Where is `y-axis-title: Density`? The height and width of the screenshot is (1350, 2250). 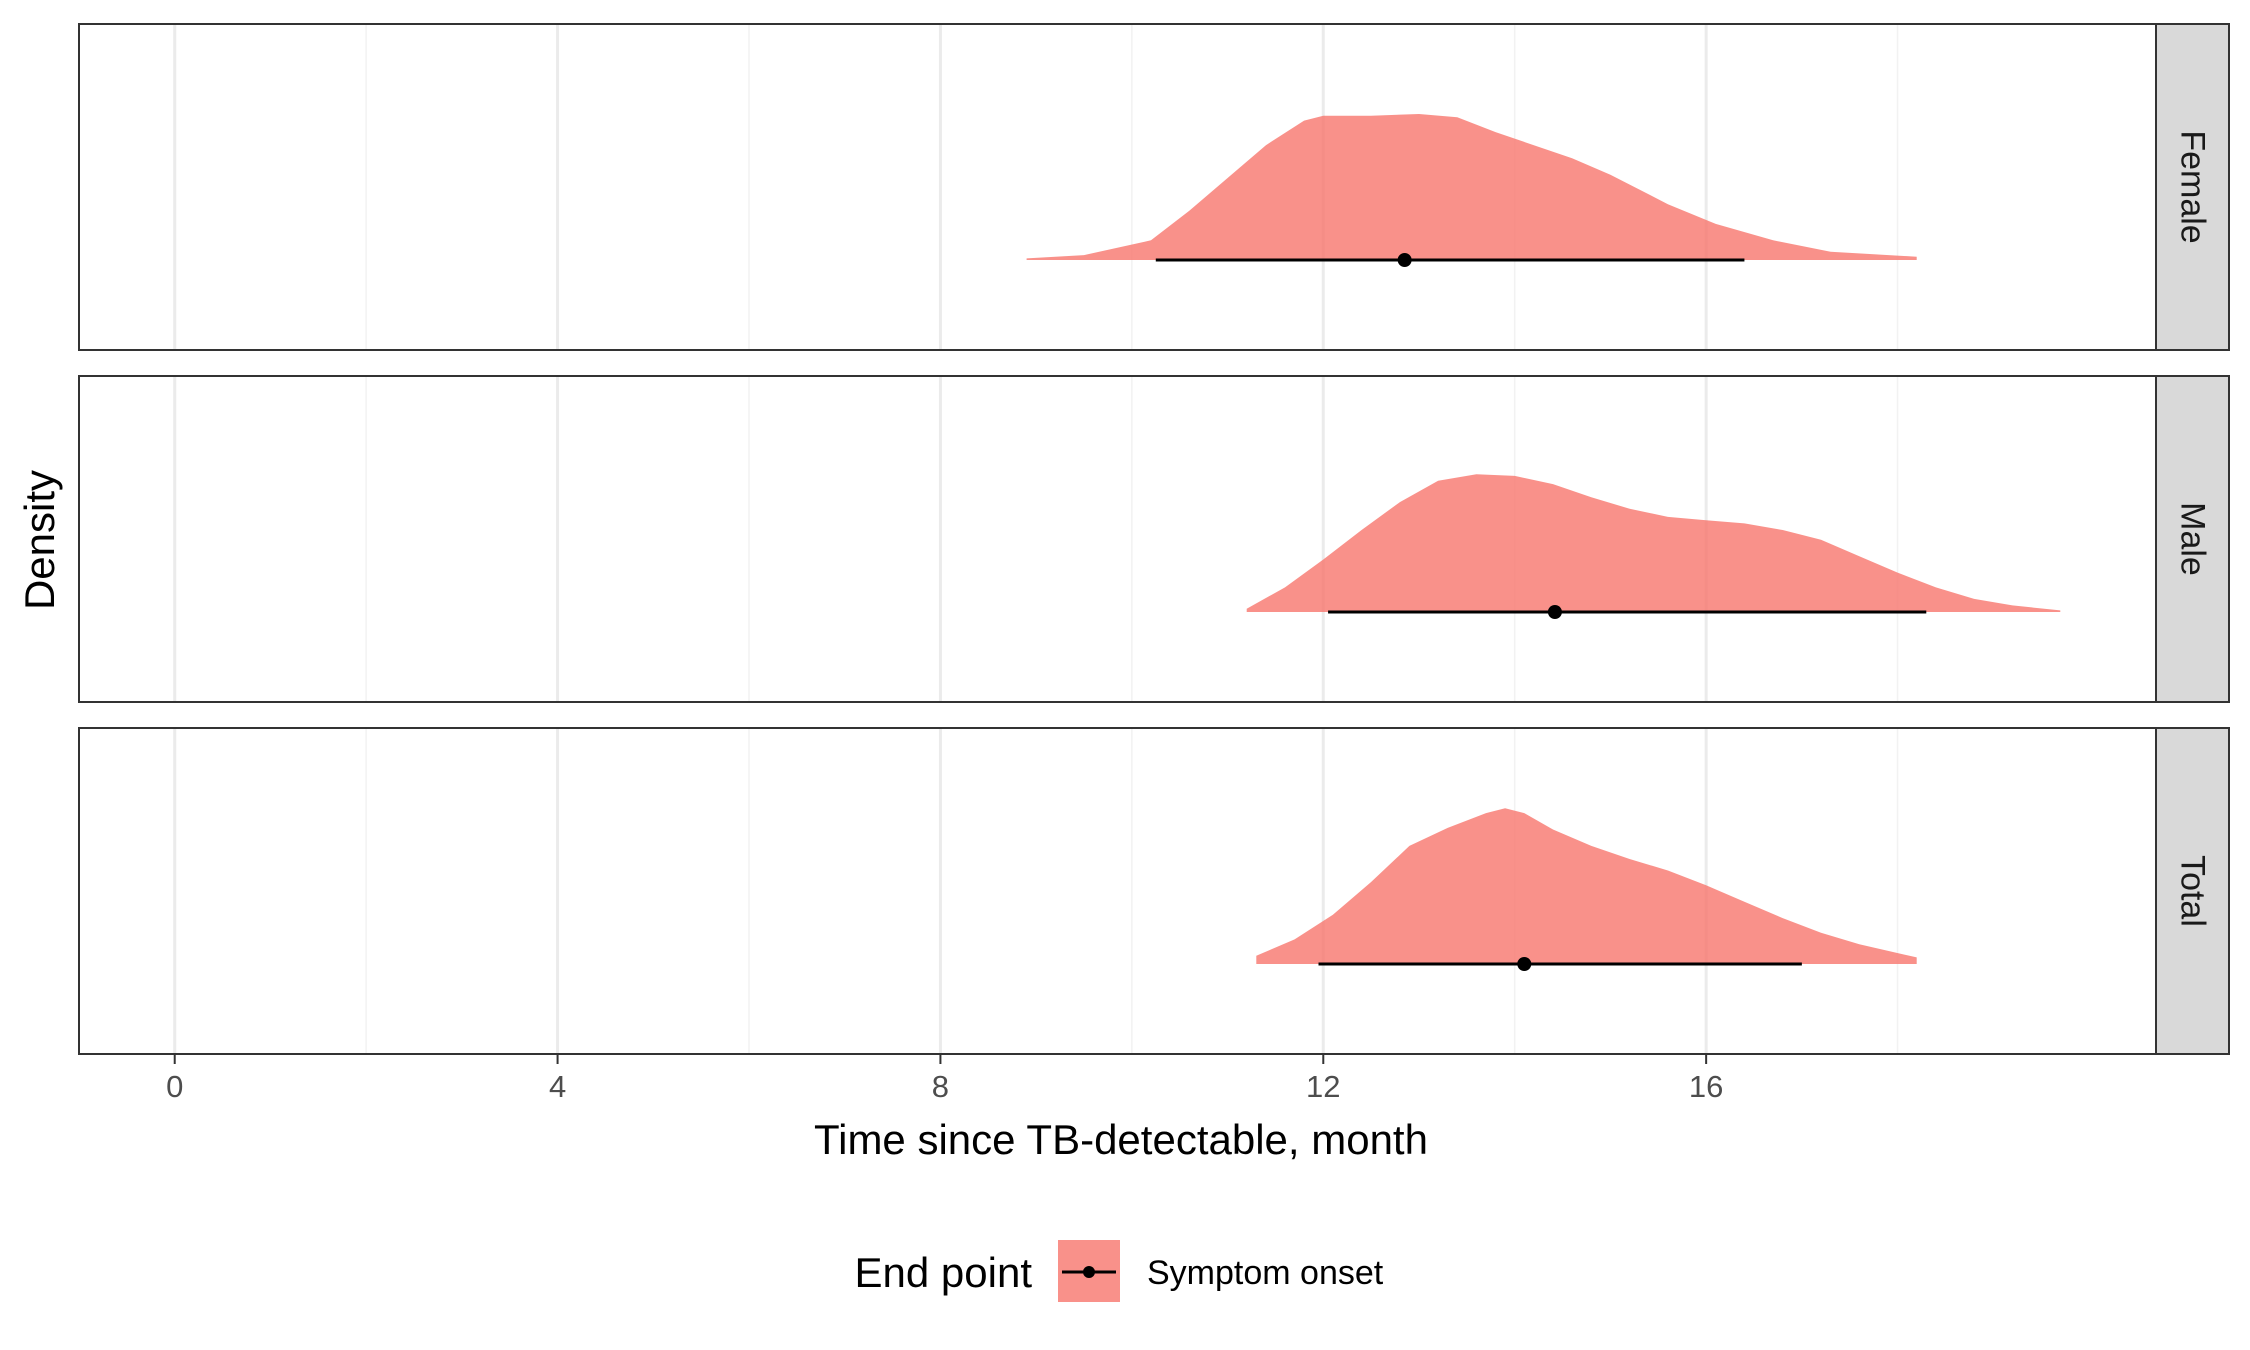 y-axis-title: Density is located at coordinates (39, 540).